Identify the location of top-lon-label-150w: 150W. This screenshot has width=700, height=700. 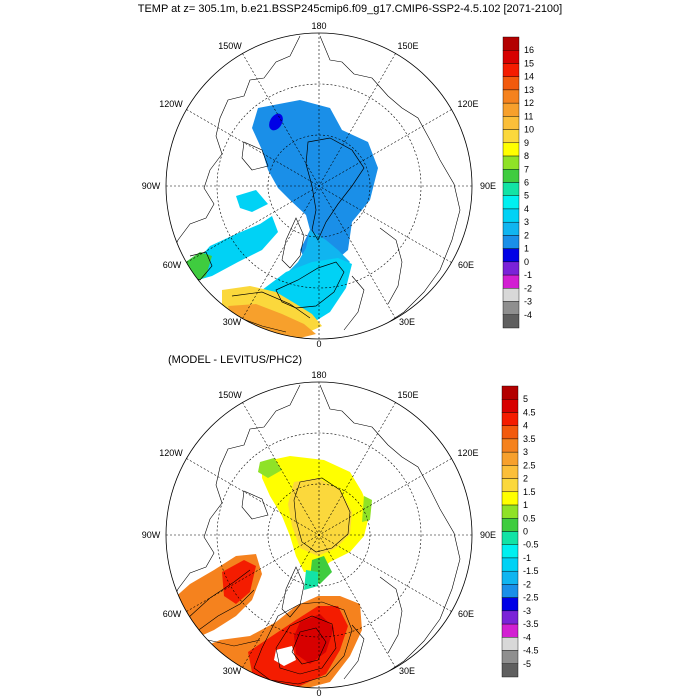
(230, 46).